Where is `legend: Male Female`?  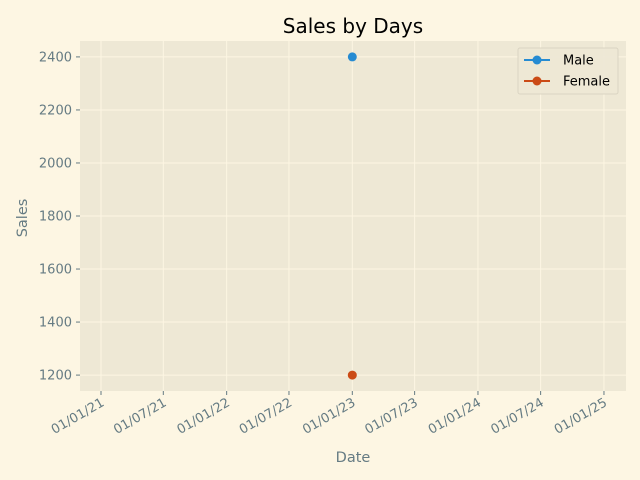 legend: Male Female is located at coordinates (568, 71).